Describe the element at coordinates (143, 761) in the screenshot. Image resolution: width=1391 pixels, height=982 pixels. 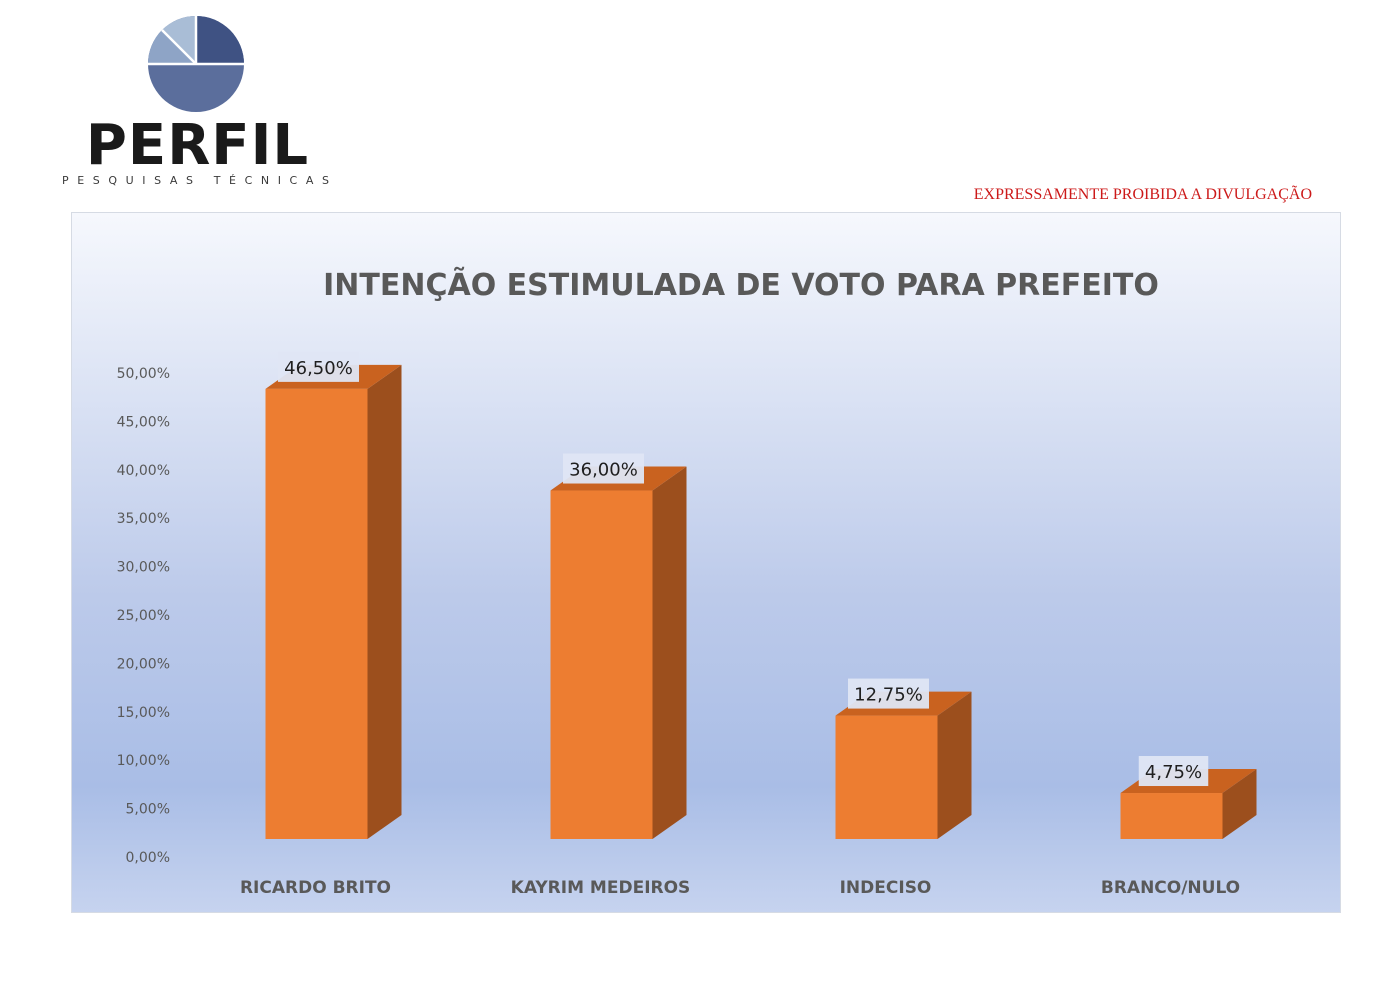
I see `y-tick-label: 10,00%` at that location.